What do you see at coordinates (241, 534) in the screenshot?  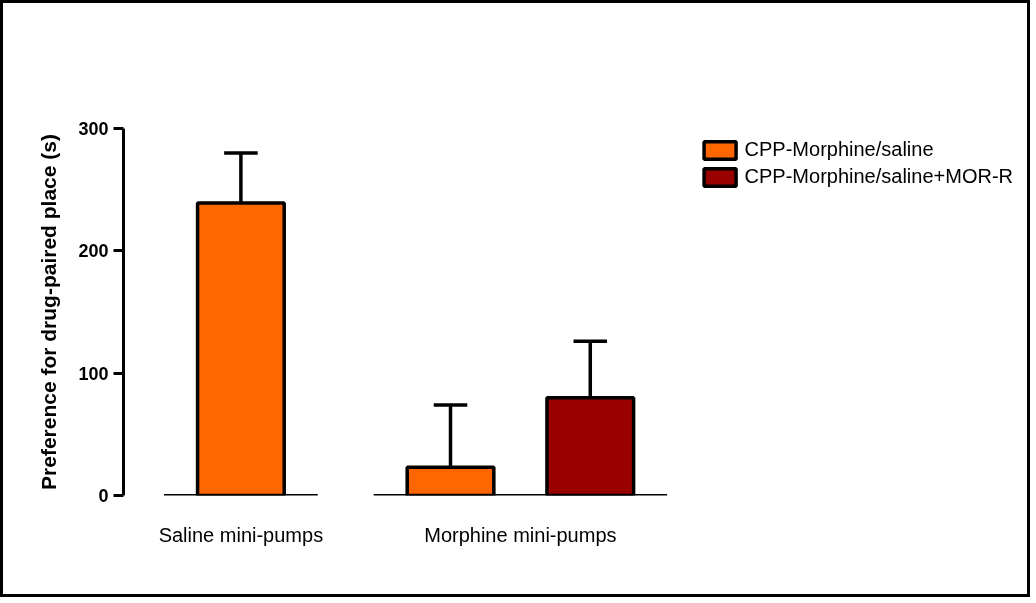 I see `x-tick-label: Saline mini-pumps` at bounding box center [241, 534].